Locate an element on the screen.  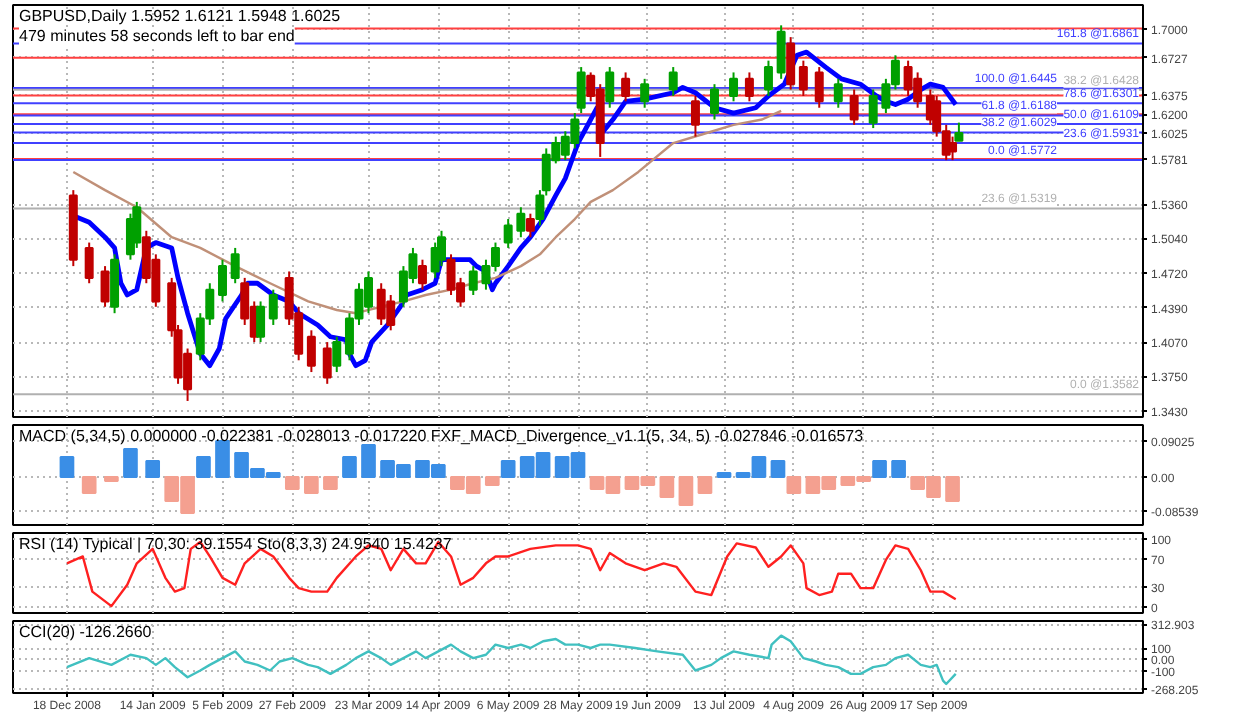
chart-title: GBPUSD,Daily 1.5952 1.6121 1.5948 1.6025 is located at coordinates (180, 16).